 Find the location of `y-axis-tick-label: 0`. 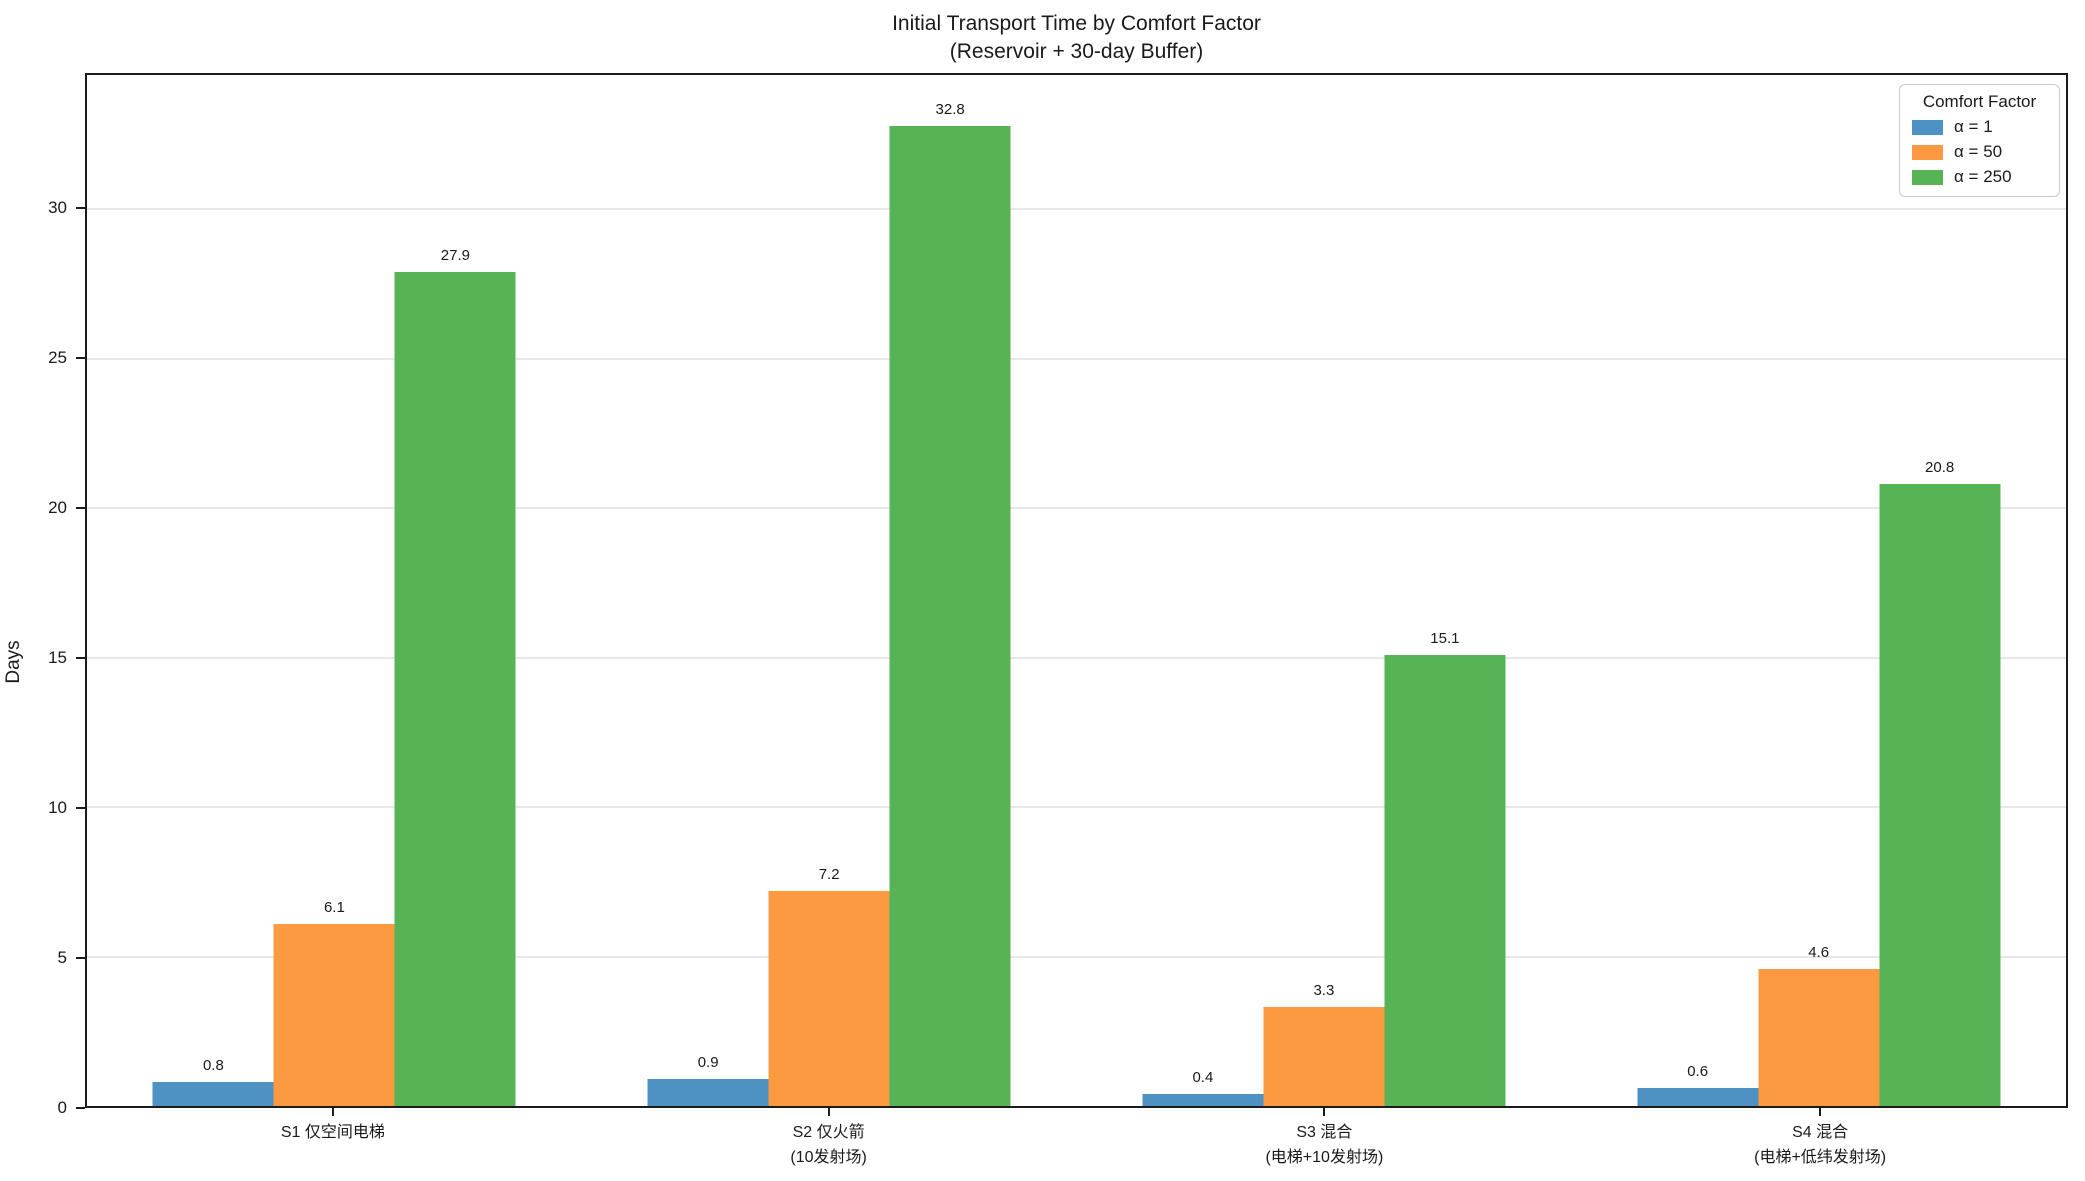

y-axis-tick-label: 0 is located at coordinates (62, 1107).